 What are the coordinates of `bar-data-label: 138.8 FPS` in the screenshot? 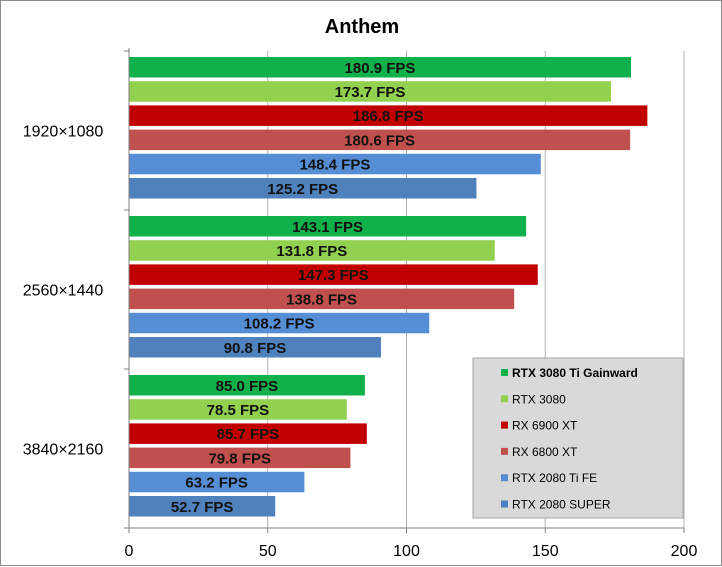 It's located at (321, 299).